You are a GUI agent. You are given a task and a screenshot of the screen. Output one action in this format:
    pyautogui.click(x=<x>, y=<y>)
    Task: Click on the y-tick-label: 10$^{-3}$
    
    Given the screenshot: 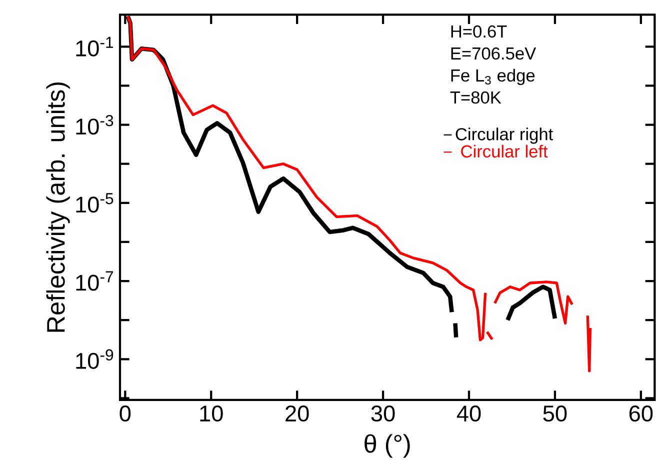 What is the action you would take?
    pyautogui.click(x=95, y=125)
    